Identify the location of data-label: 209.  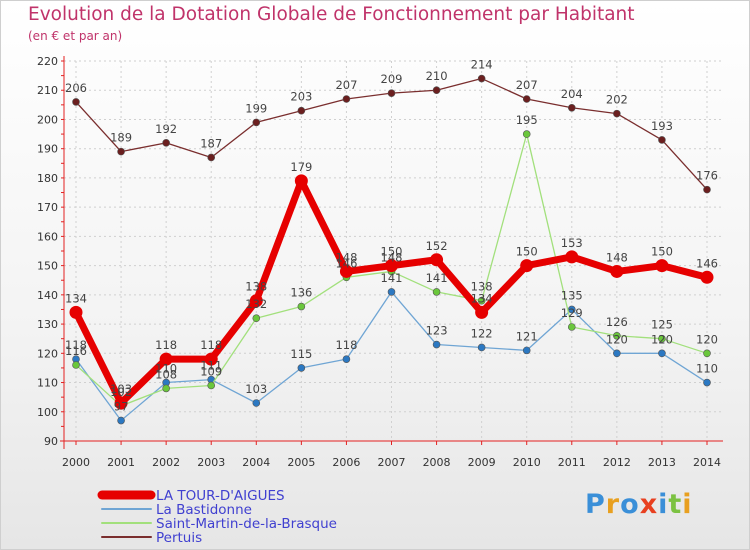
(392, 79).